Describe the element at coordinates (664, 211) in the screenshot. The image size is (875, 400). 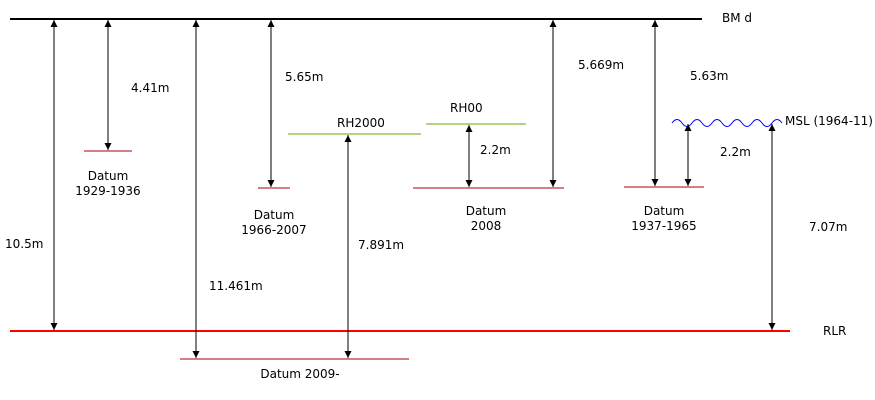
I see `datum-1937-label: Datum` at that location.